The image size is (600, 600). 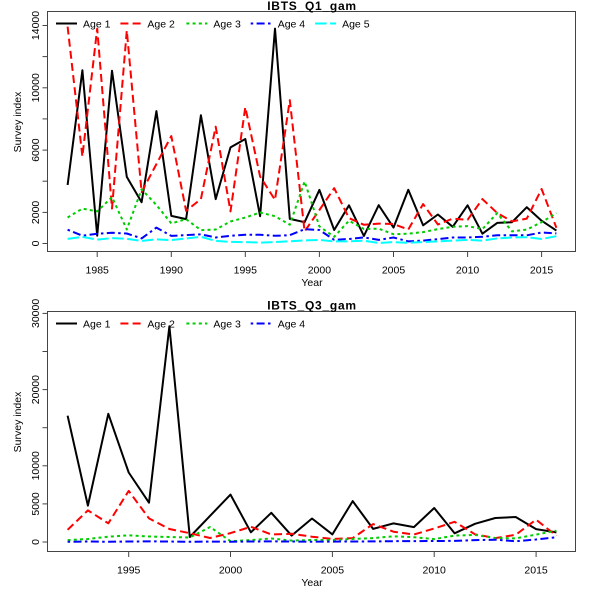 What do you see at coordinates (172, 271) in the screenshot?
I see `svg-text: 1990` at bounding box center [172, 271].